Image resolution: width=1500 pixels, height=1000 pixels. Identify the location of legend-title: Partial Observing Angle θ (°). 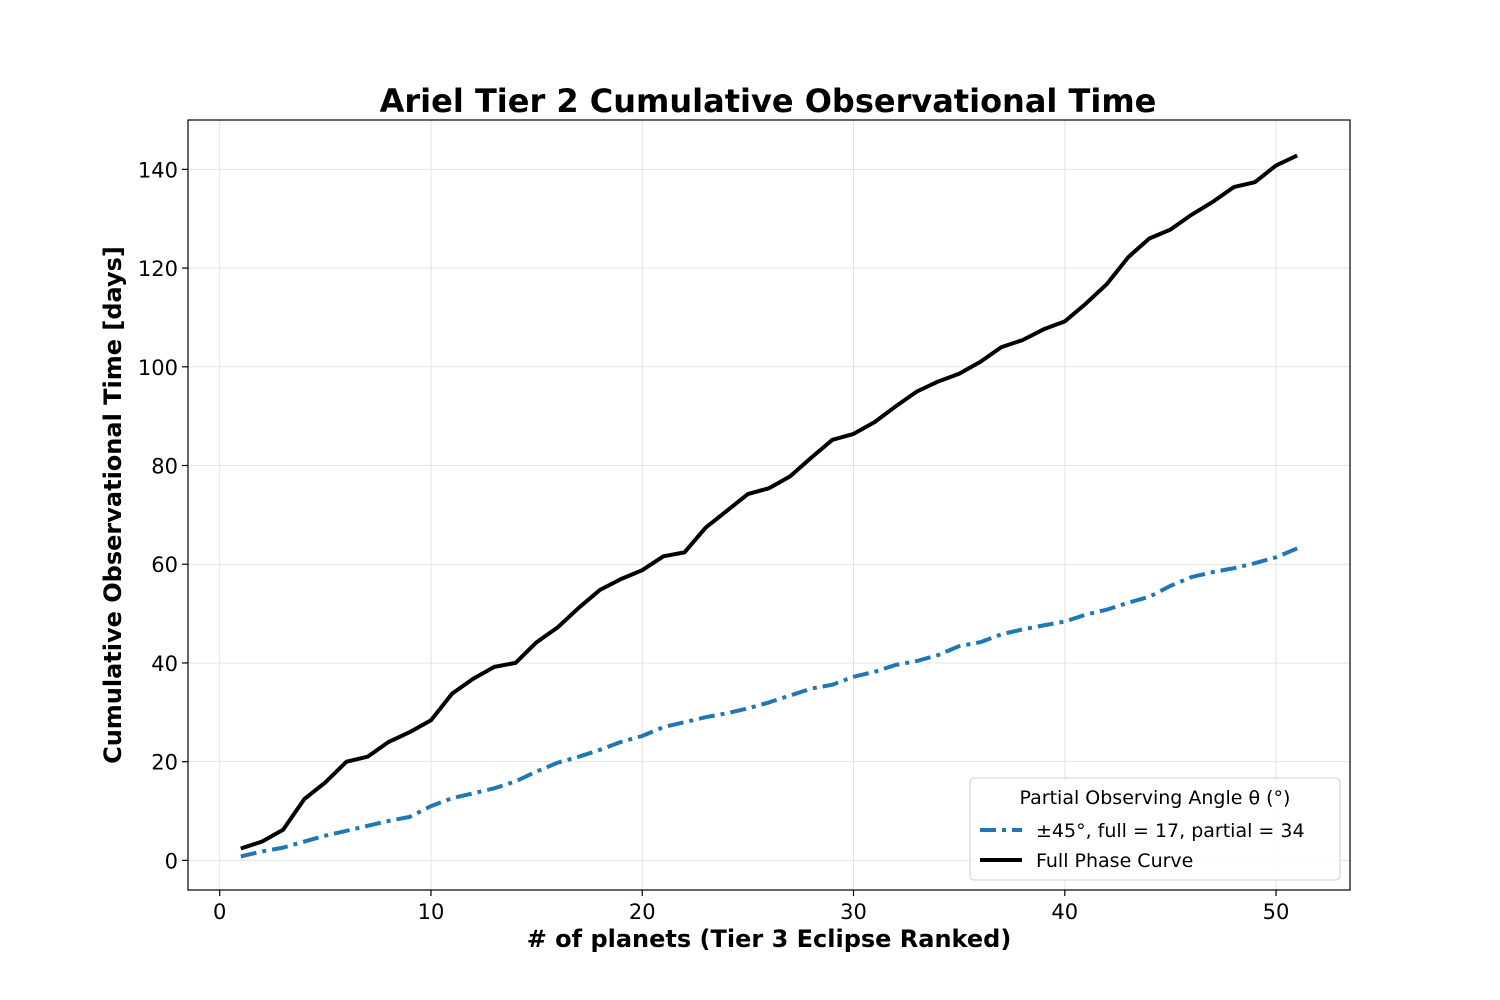
(1155, 798).